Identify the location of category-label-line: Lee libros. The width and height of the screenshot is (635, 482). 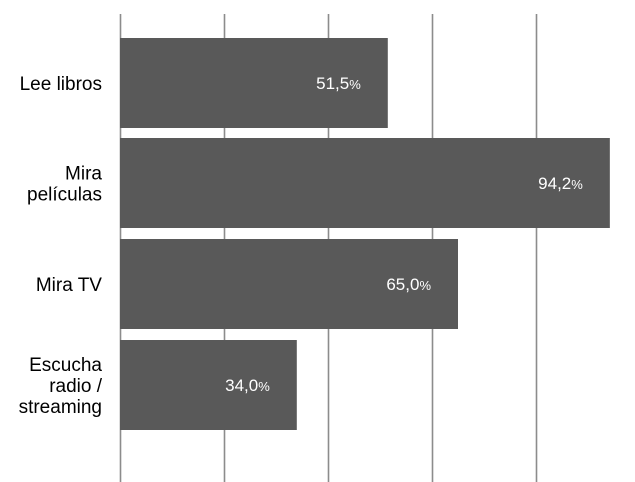
(61, 84).